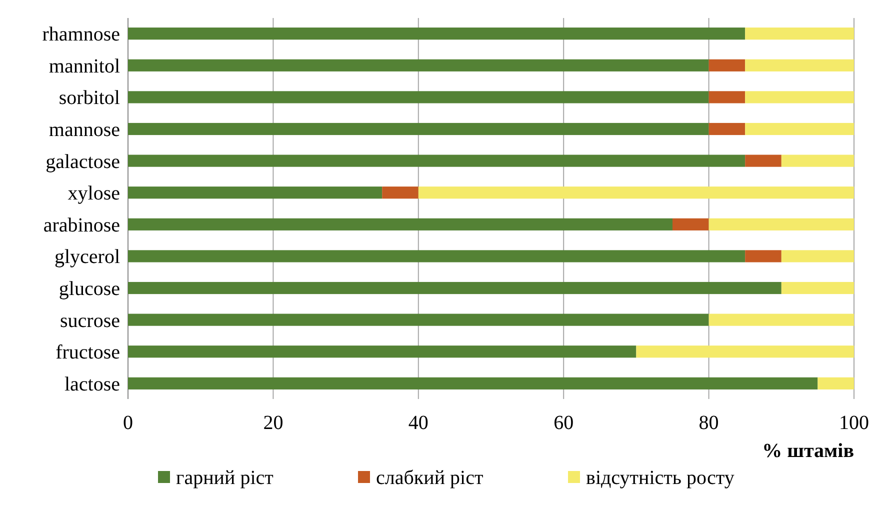 The height and width of the screenshot is (507, 892). What do you see at coordinates (225, 478) in the screenshot?
I see `legend-label: гарний ріст` at bounding box center [225, 478].